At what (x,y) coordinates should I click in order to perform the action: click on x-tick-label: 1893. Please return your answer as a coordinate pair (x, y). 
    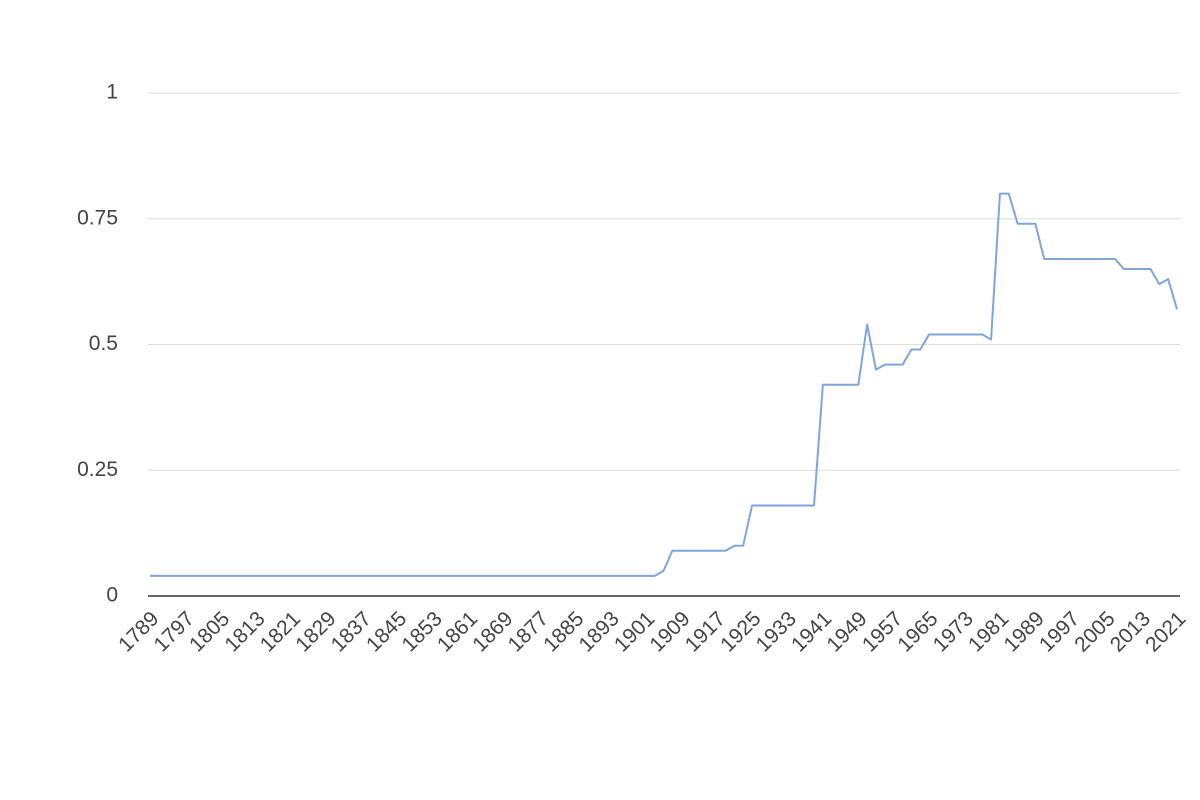
    Looking at the image, I should click on (599, 631).